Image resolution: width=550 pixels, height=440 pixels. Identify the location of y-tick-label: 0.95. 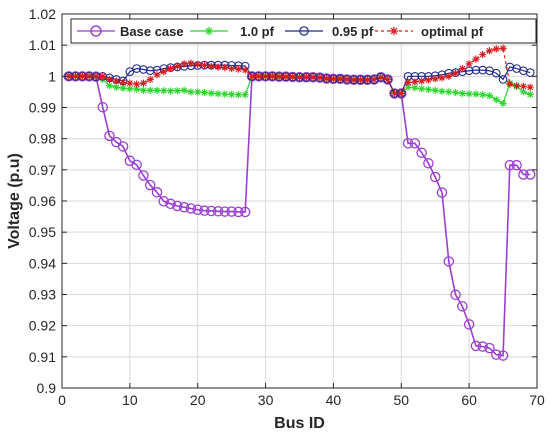
(42, 232).